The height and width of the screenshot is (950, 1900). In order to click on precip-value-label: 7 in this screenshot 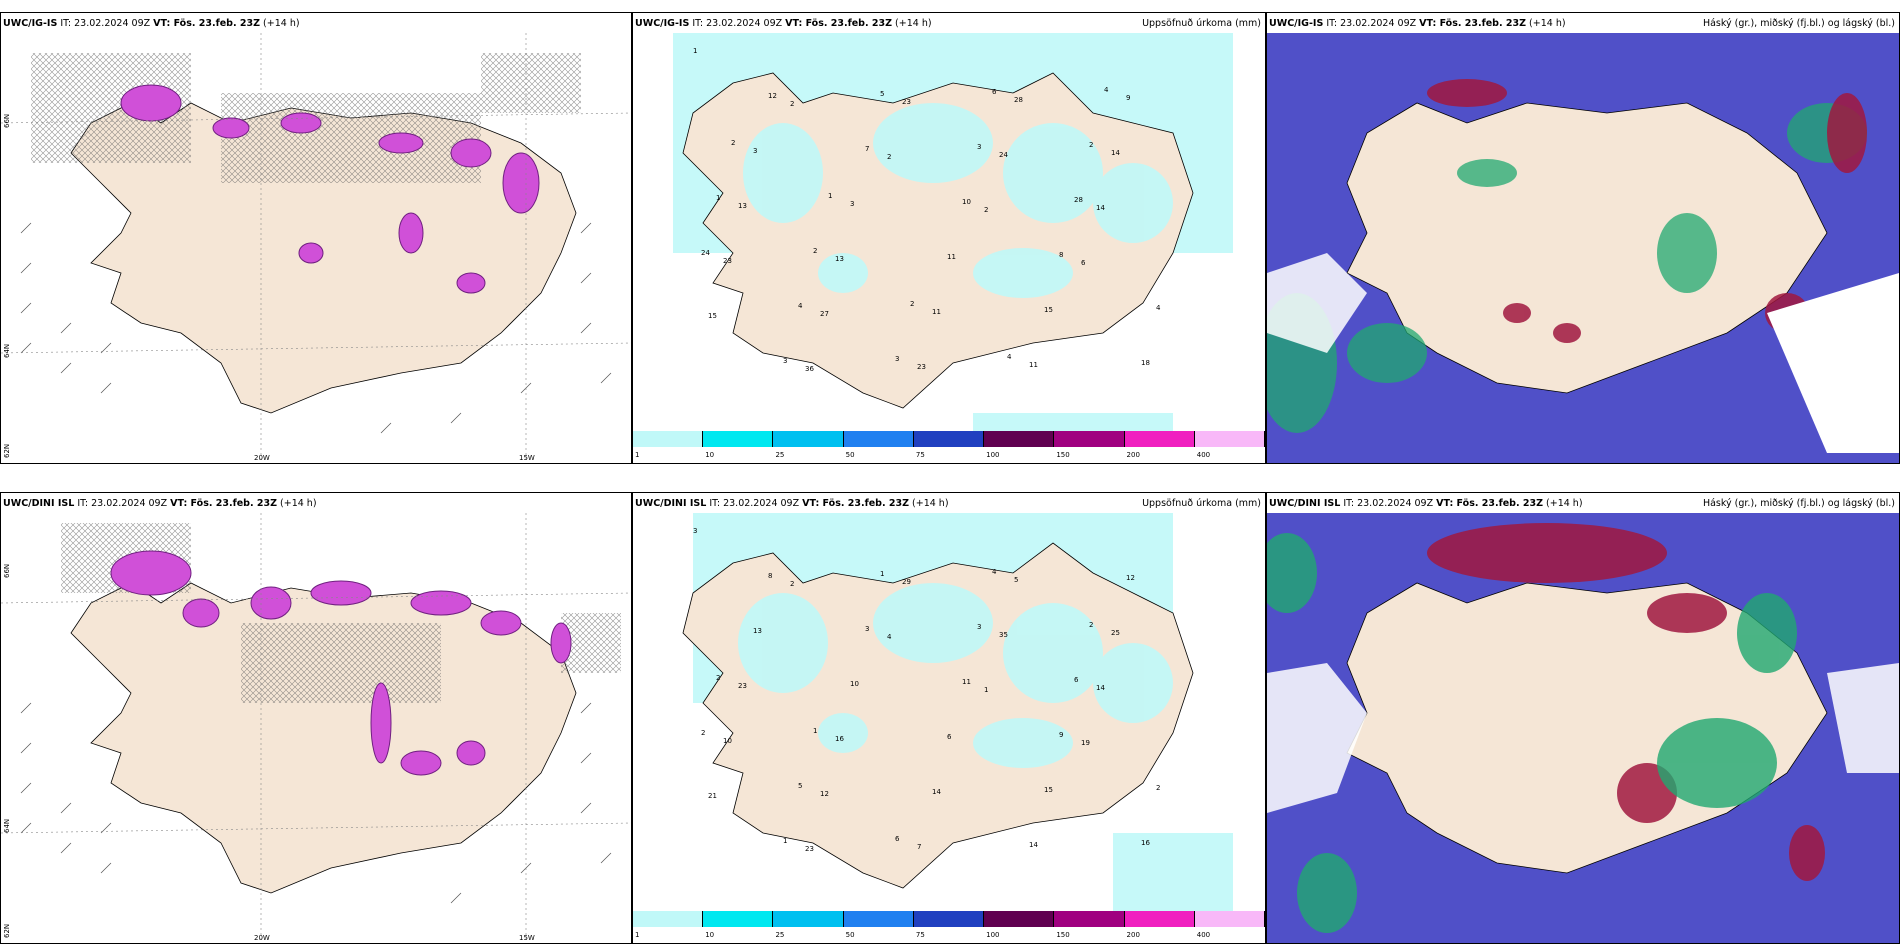, I will do `click(919, 847)`.